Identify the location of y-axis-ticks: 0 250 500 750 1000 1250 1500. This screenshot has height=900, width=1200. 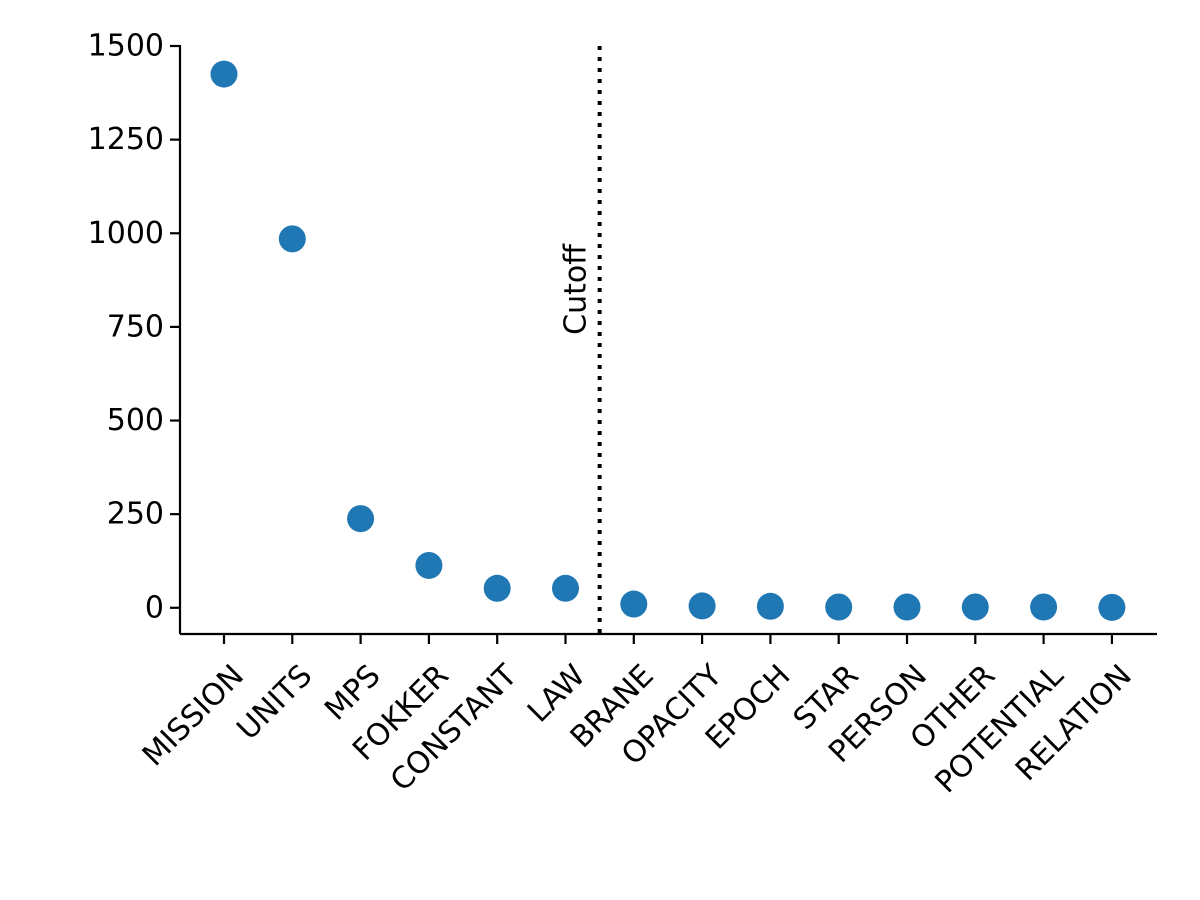
(134, 327).